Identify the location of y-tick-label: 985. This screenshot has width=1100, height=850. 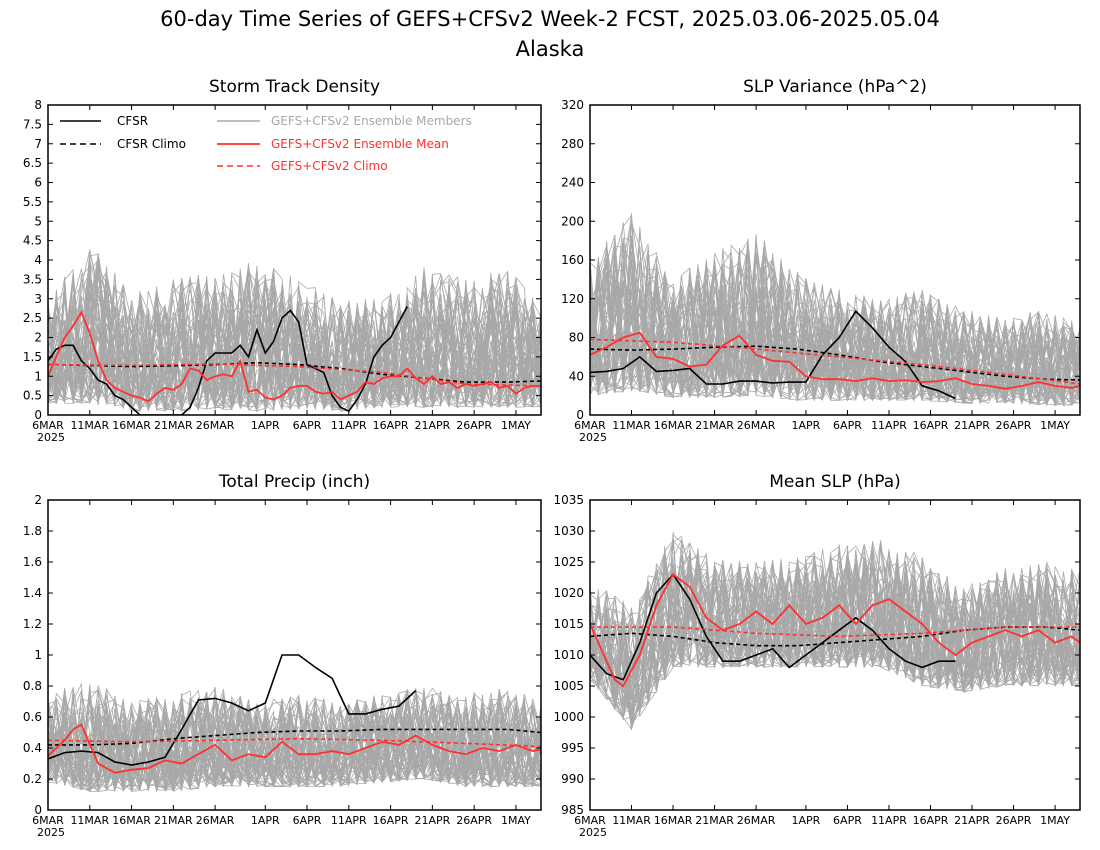
(572, 810).